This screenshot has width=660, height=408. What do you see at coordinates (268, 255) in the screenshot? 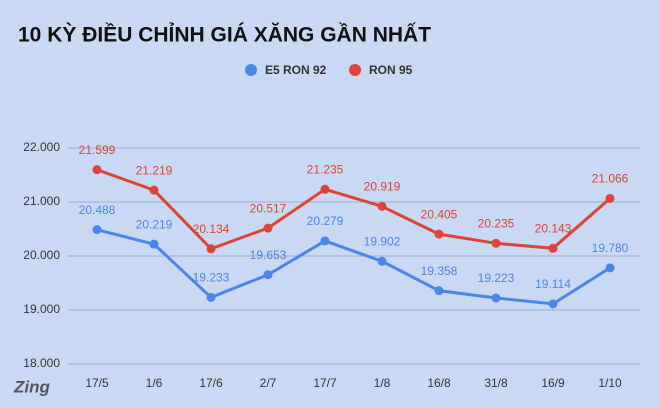
I see `data-label: 19.653` at bounding box center [268, 255].